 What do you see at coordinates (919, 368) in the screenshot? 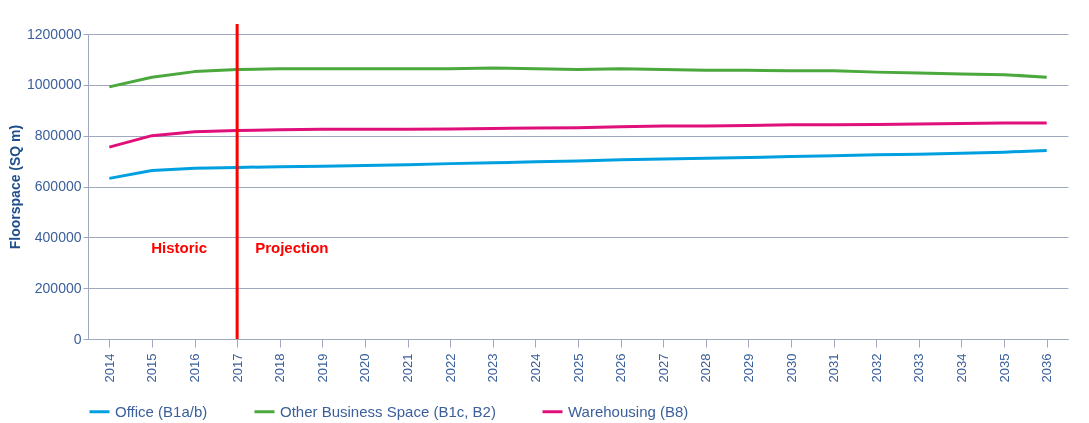
I see `x-tick-label: 2033` at bounding box center [919, 368].